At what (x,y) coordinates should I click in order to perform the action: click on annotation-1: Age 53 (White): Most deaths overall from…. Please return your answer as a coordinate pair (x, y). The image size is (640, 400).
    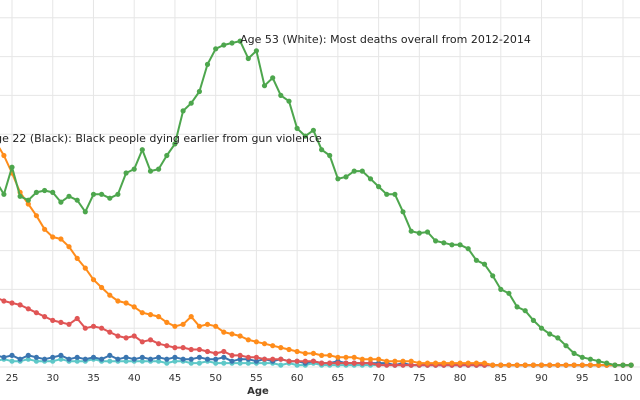
    Looking at the image, I should click on (385, 39).